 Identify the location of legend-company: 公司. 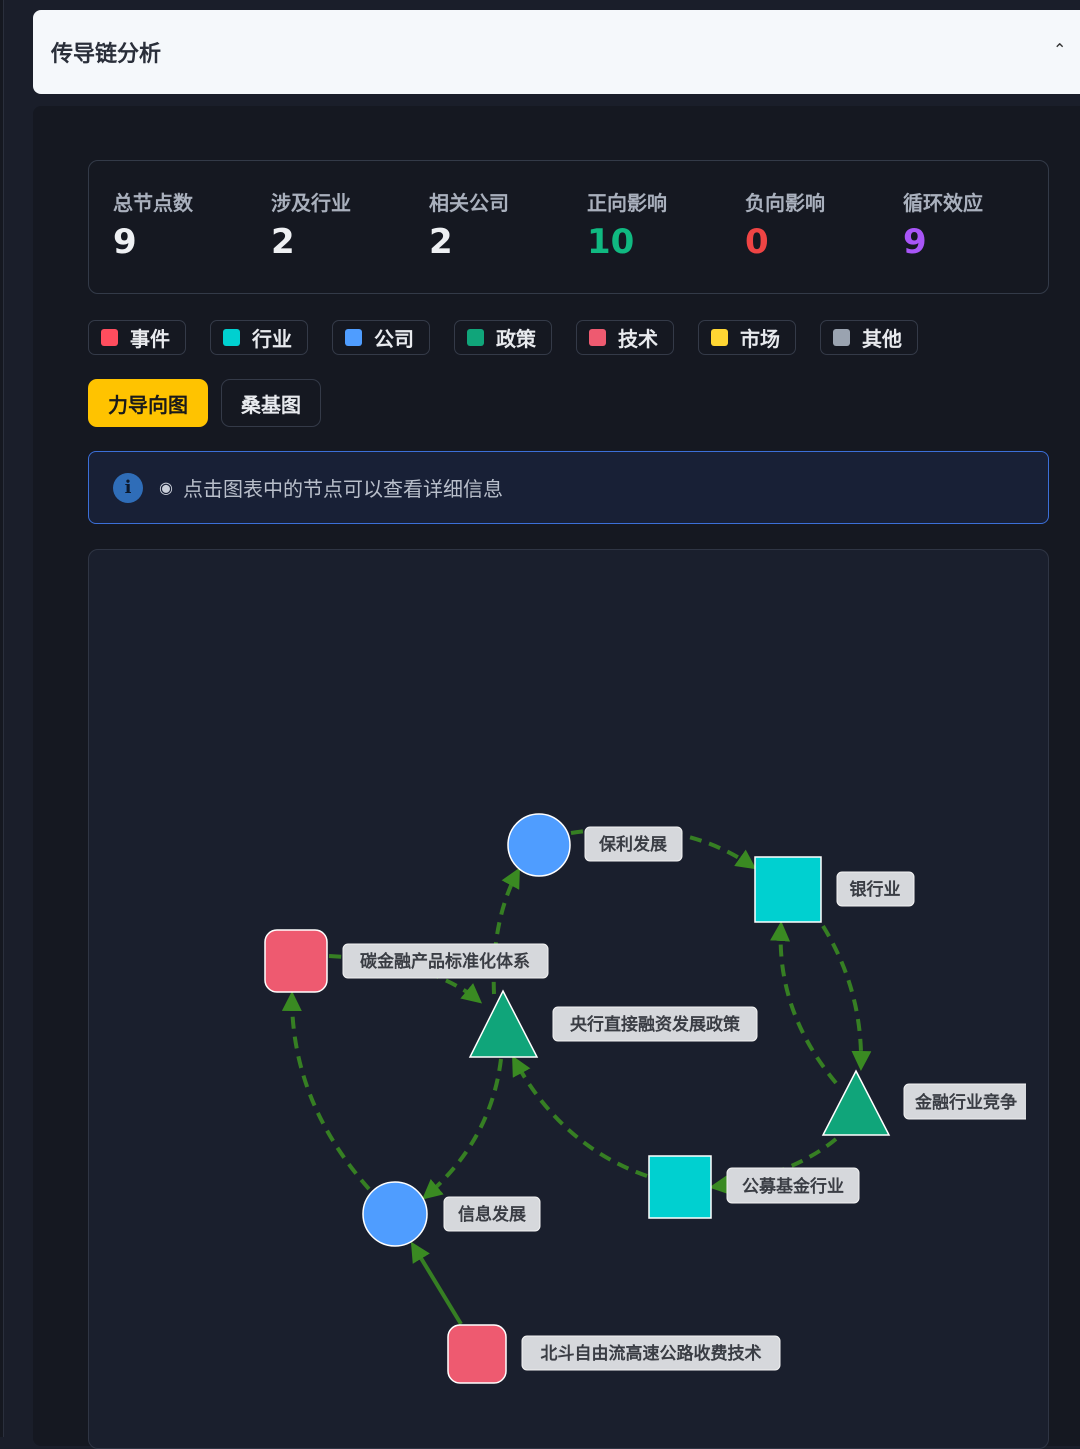
(381, 337).